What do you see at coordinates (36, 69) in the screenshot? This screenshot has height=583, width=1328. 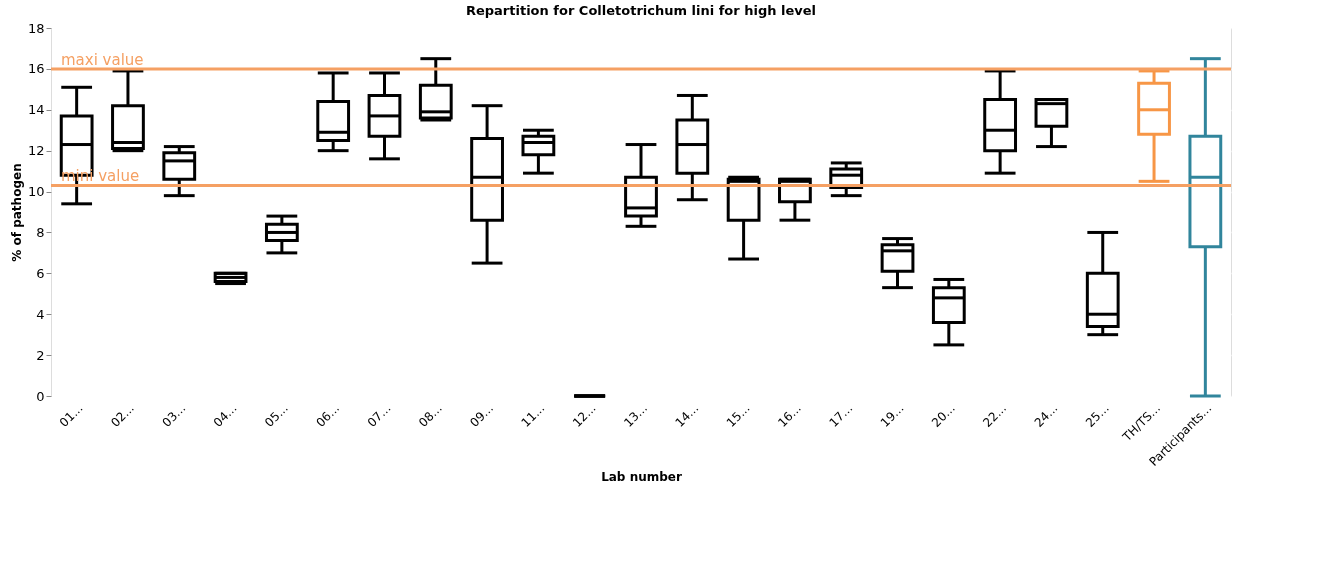 I see `y-tick-label: 16` at bounding box center [36, 69].